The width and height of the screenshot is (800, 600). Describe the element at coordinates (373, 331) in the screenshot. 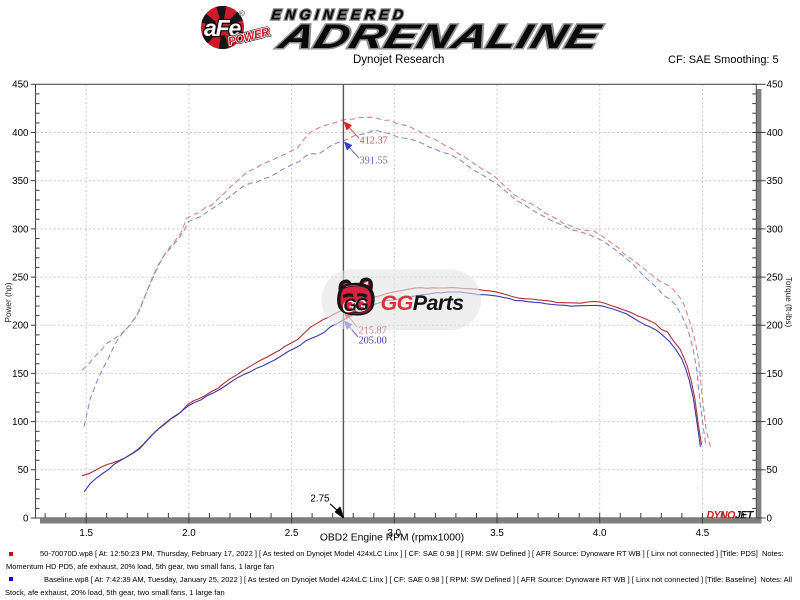

I see `svg-text: 215.87` at that location.